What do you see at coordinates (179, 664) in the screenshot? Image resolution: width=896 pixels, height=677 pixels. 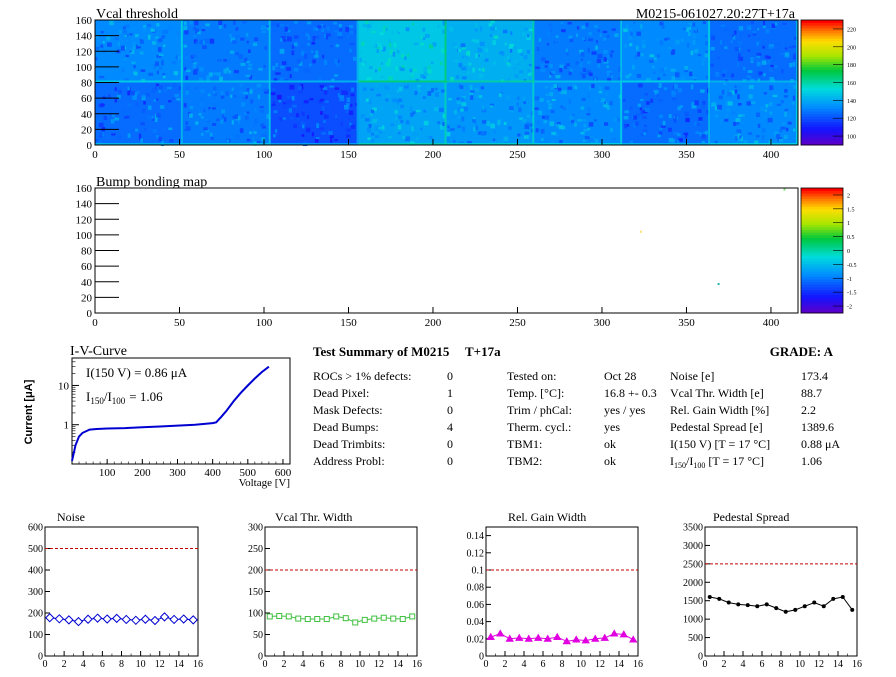 I see `roc-x-tick-label: 14` at bounding box center [179, 664].